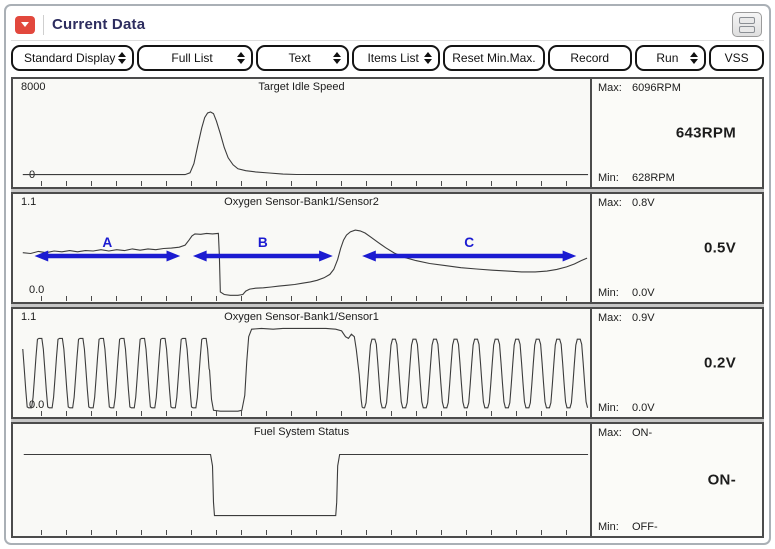 This screenshot has height=549, width=775. What do you see at coordinates (33, 87) in the screenshot?
I see `y-axis-max-label: 8000` at bounding box center [33, 87].